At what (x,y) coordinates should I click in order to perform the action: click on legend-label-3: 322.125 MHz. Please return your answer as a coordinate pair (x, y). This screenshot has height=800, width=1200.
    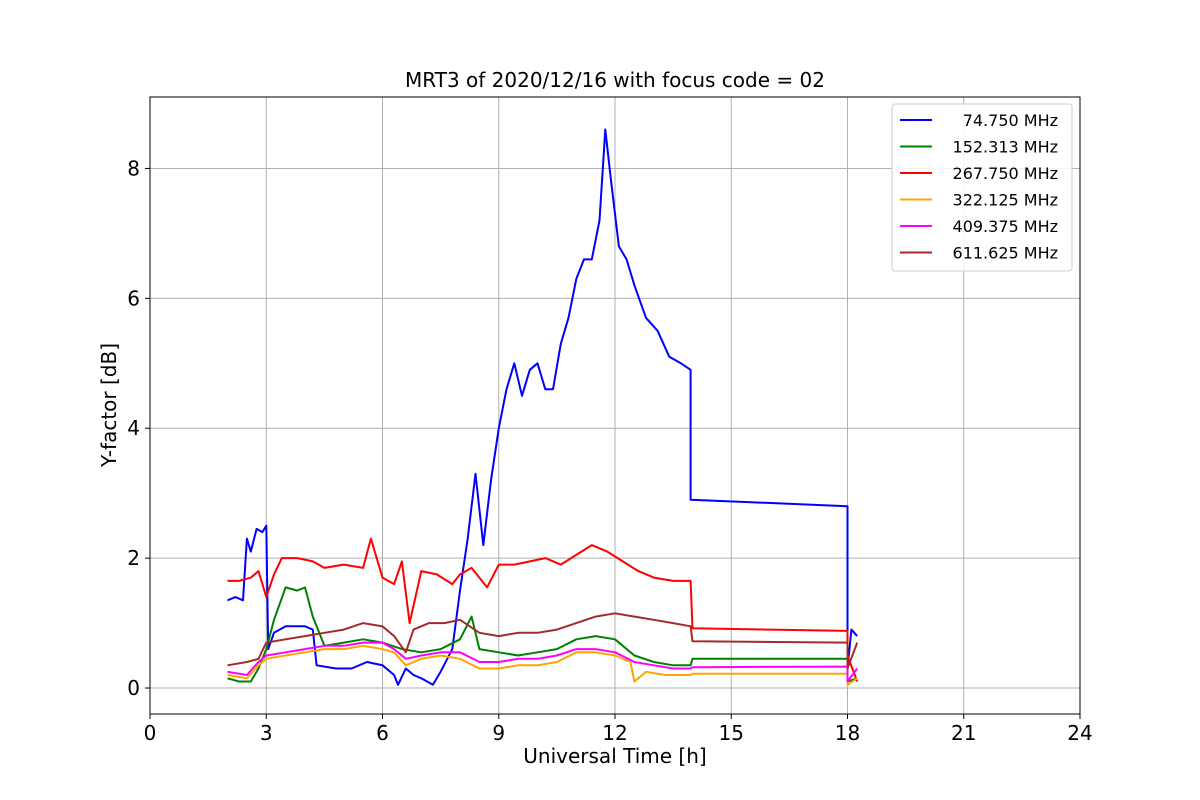
    Looking at the image, I should click on (1005, 200).